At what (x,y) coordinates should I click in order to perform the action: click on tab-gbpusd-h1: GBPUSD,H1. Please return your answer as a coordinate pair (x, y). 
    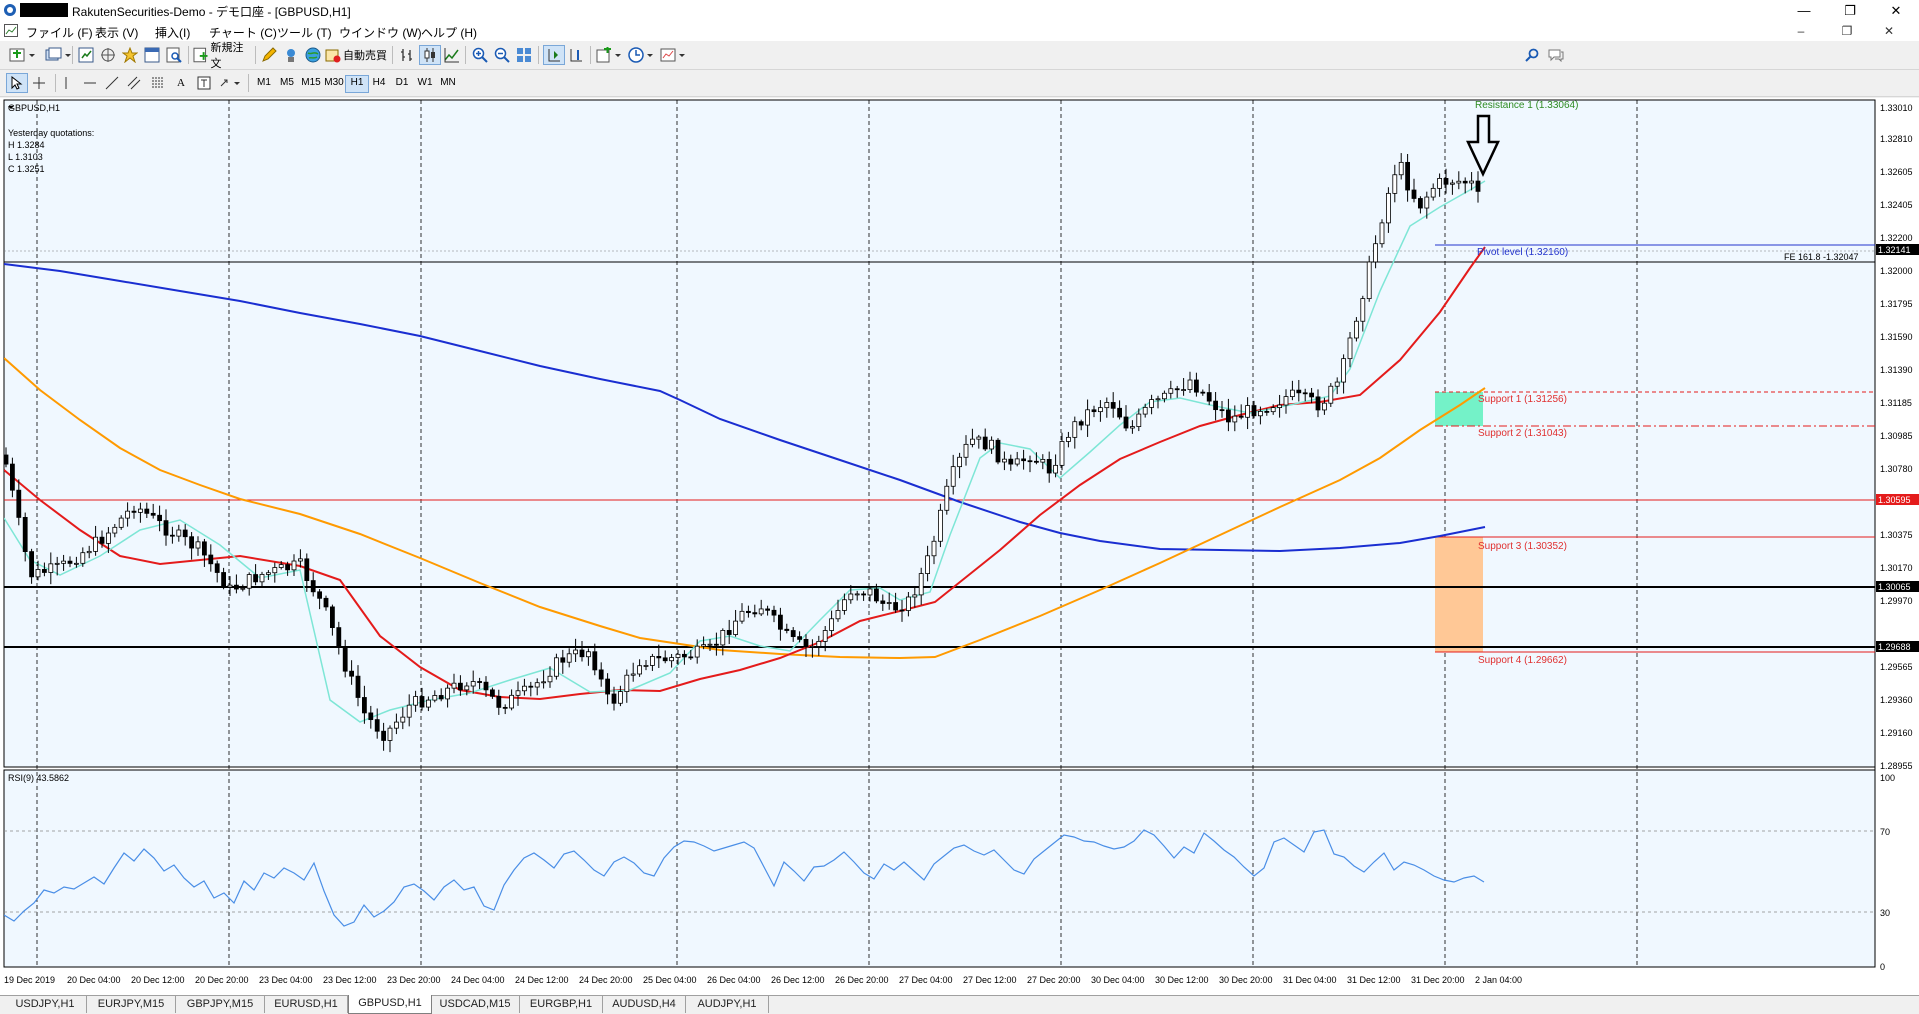
    Looking at the image, I should click on (390, 1004).